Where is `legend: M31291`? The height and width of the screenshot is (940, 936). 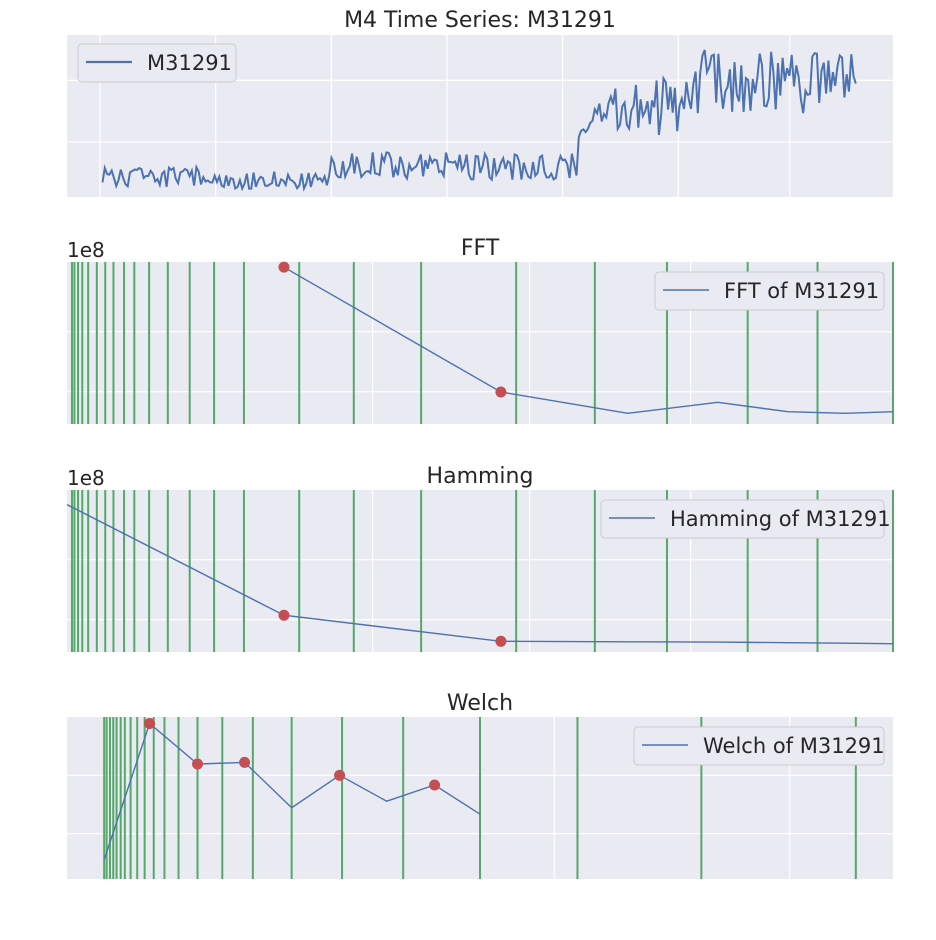 legend: M31291 is located at coordinates (157, 63).